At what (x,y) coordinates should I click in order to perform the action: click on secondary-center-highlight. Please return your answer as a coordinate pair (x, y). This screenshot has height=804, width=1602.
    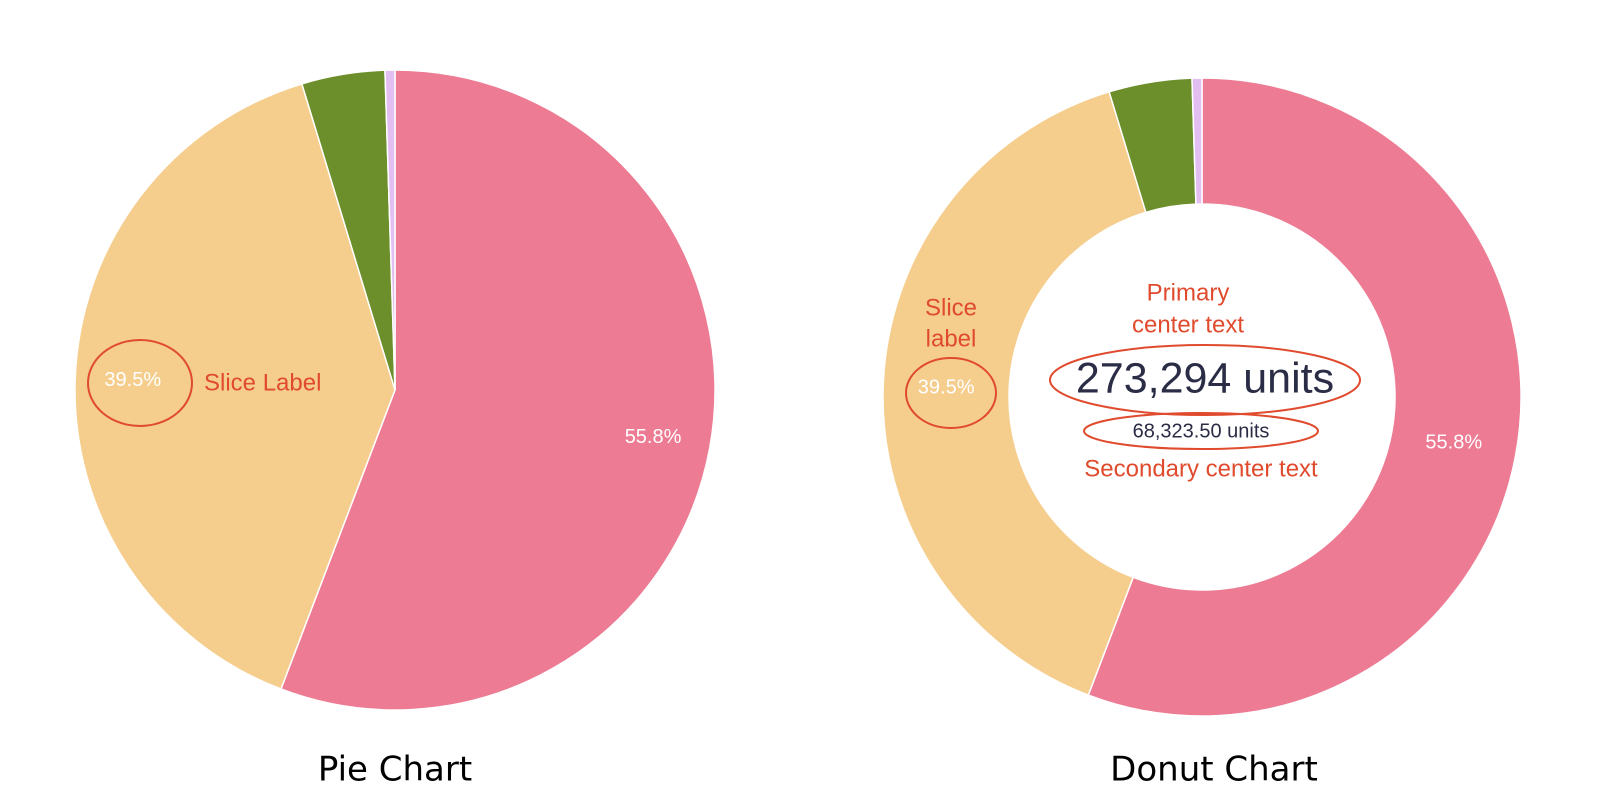
    Looking at the image, I should click on (1201, 431).